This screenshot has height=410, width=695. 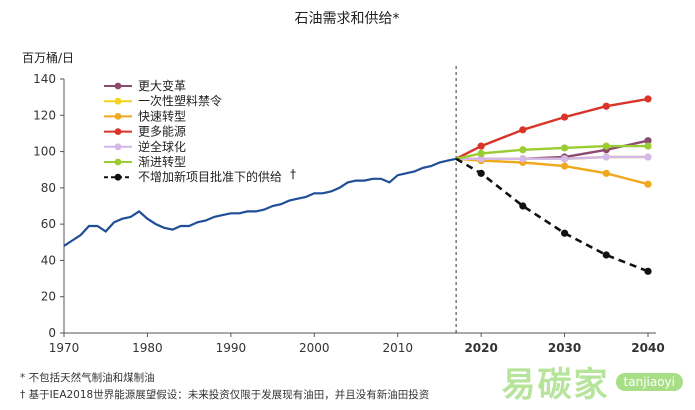 I want to click on y-tick-label: 140, so click(x=44, y=79).